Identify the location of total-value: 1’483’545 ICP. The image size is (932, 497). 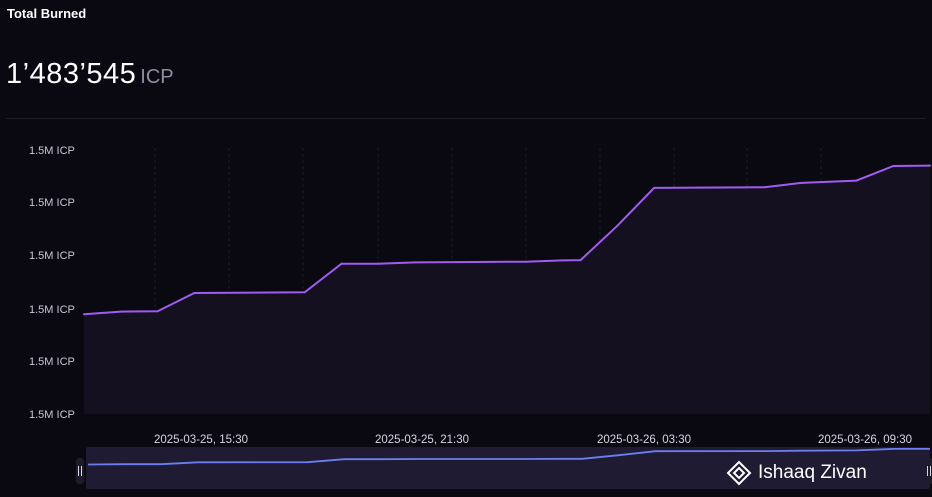
(90, 74).